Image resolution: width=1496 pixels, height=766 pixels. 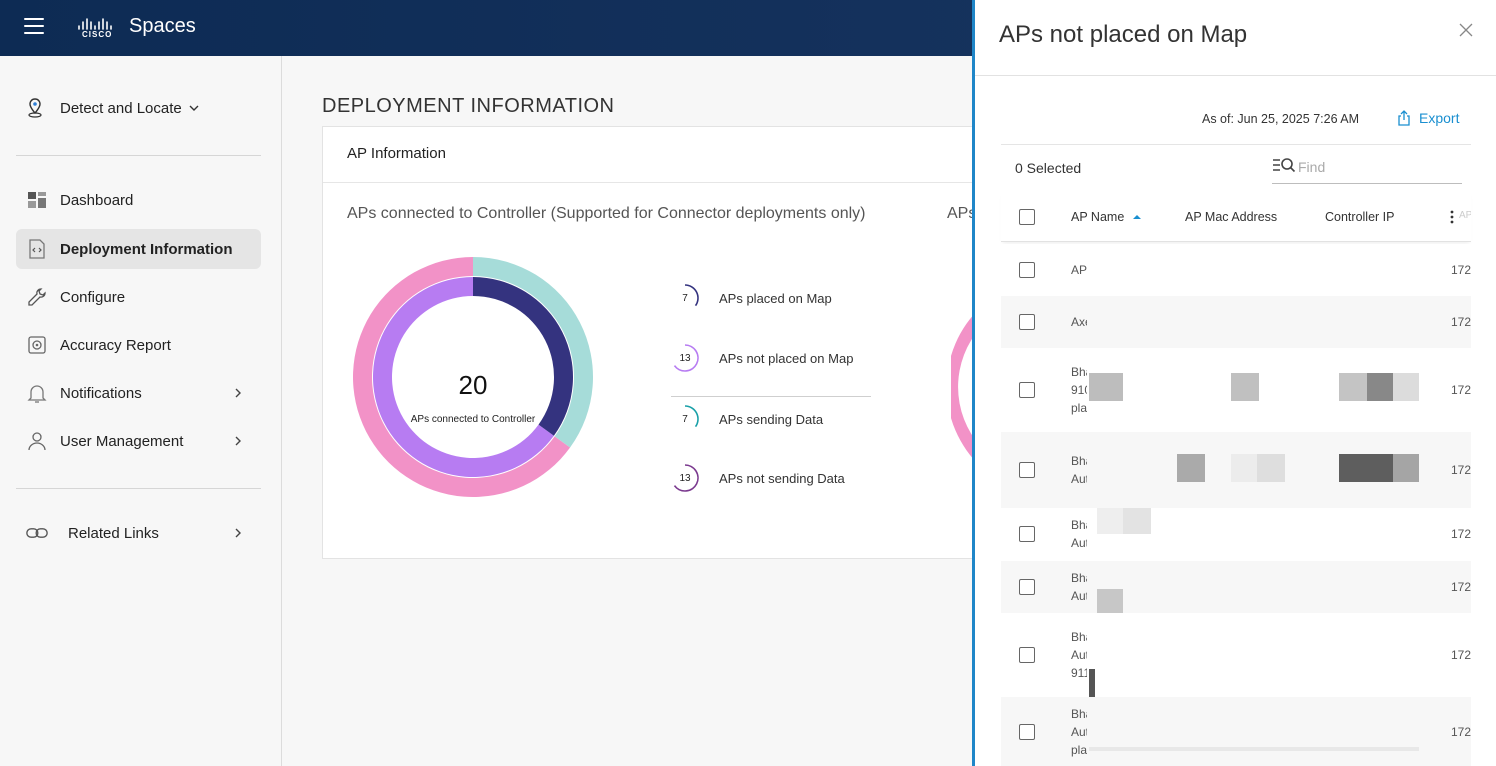 What do you see at coordinates (771, 419) in the screenshot?
I see `legend-label: APs sending Data` at bounding box center [771, 419].